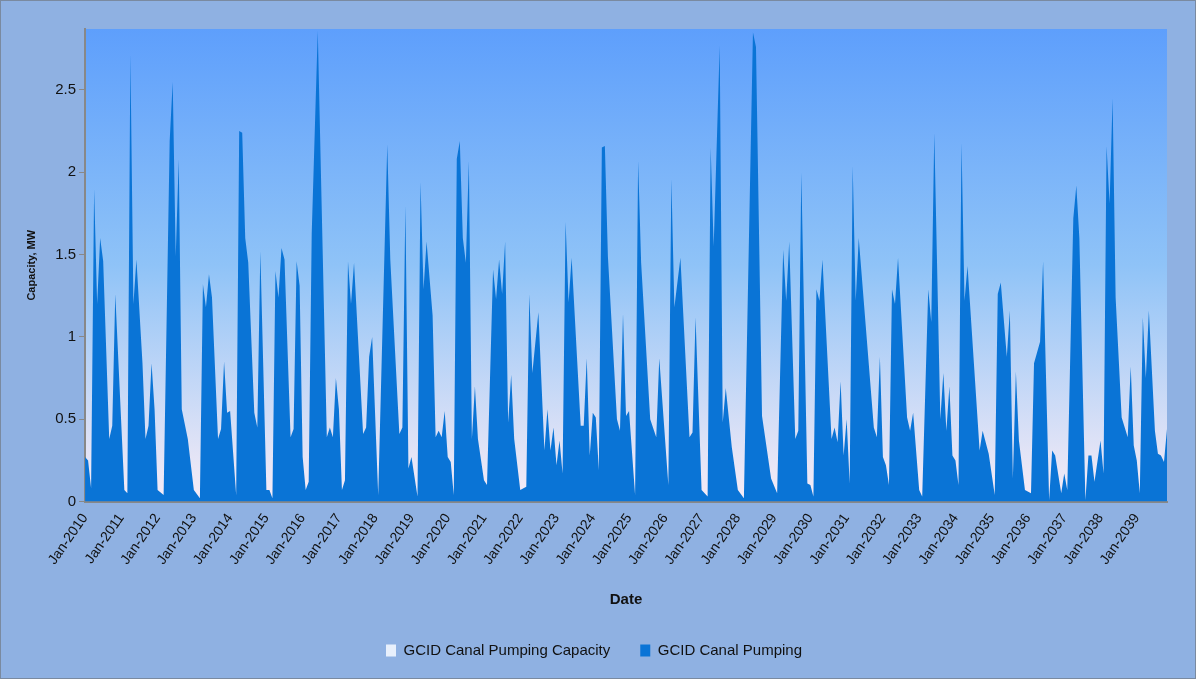 The image size is (1196, 679). What do you see at coordinates (30, 265) in the screenshot?
I see `y-axis-title: Capacity, MW` at bounding box center [30, 265].